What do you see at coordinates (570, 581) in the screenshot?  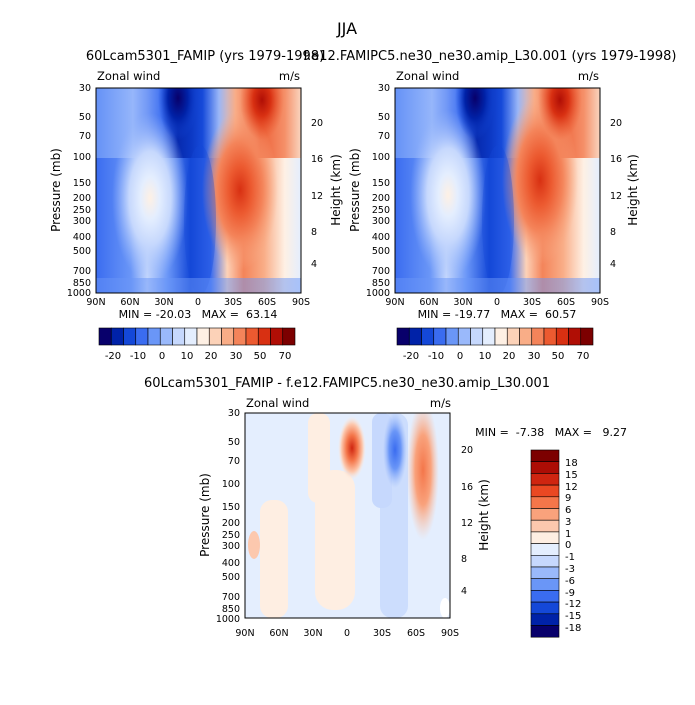 I see `p3-cb-label: -6` at bounding box center [570, 581].